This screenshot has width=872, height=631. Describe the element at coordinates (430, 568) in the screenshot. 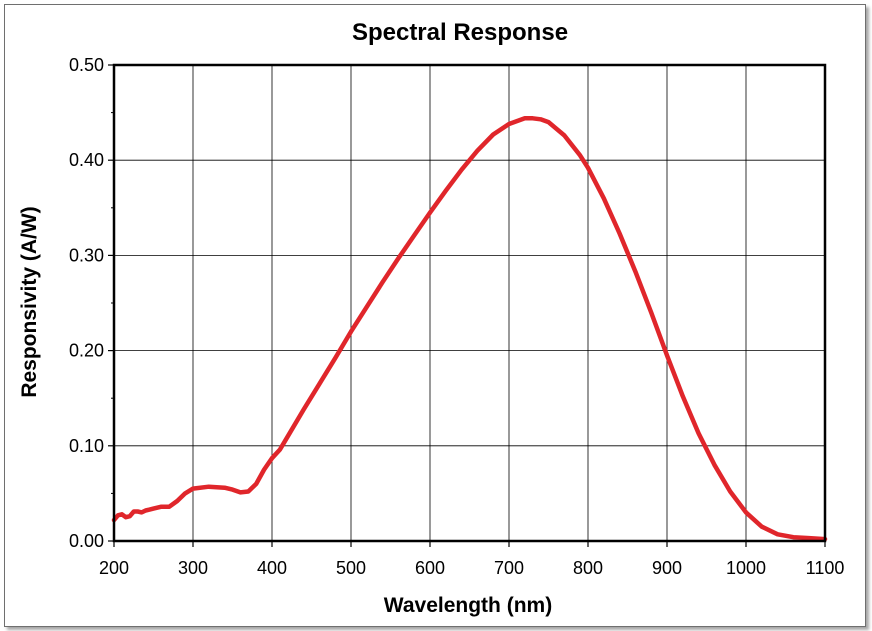

I see `x-tick-label: 600` at that location.